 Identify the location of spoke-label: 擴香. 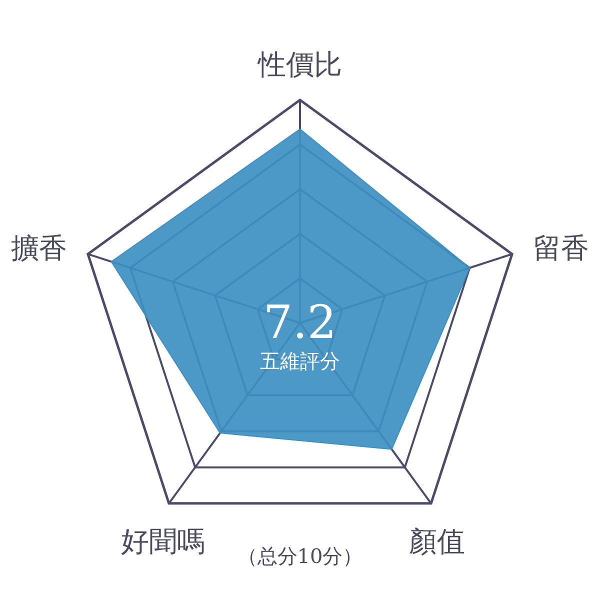
(38, 247).